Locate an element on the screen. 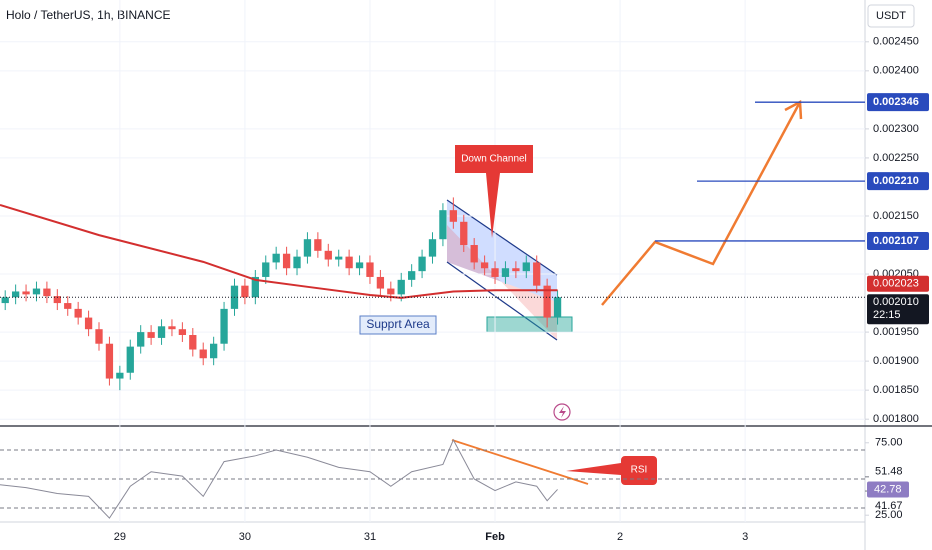  rsi-tick-label: 75.00 is located at coordinates (889, 443).